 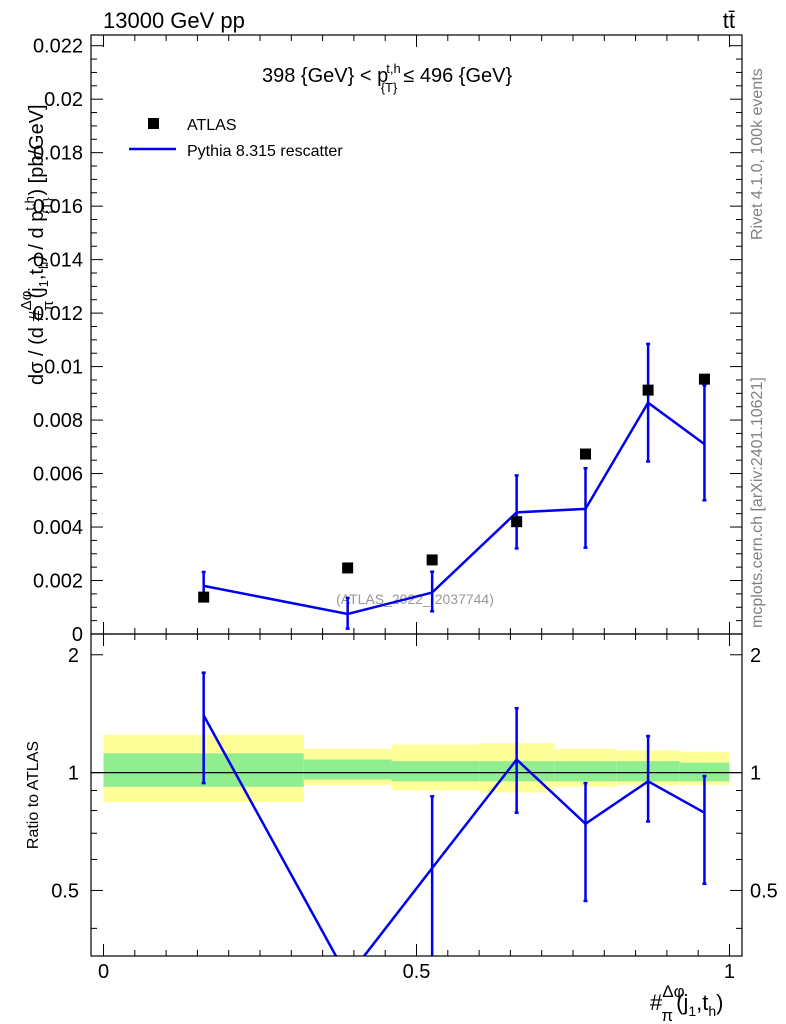 I want to click on main-y-tick-label: 0.016, so click(x=58, y=207).